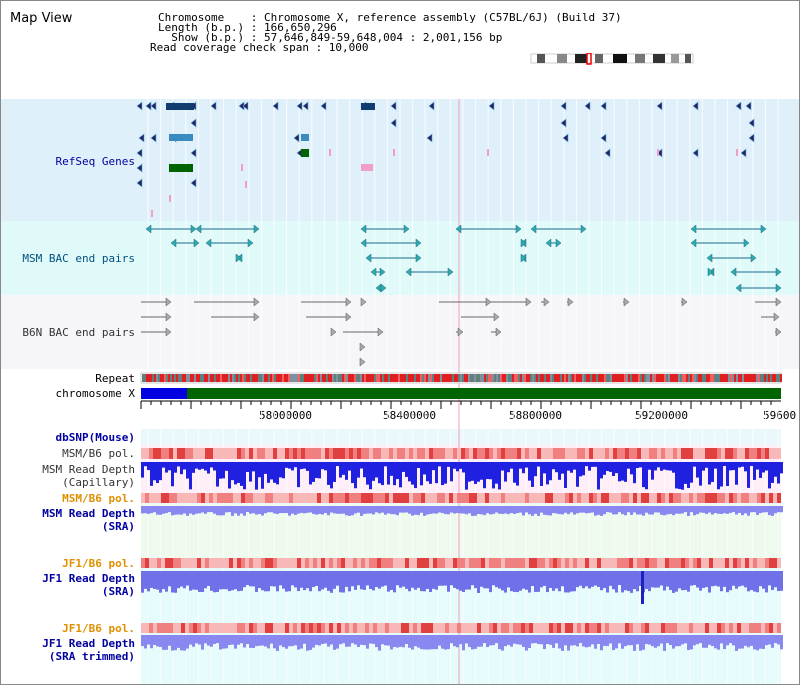 Image resolution: width=800 pixels, height=685 pixels. I want to click on jf1-b6-pol-sra-label: JF1/B6 pol., so click(98, 563).